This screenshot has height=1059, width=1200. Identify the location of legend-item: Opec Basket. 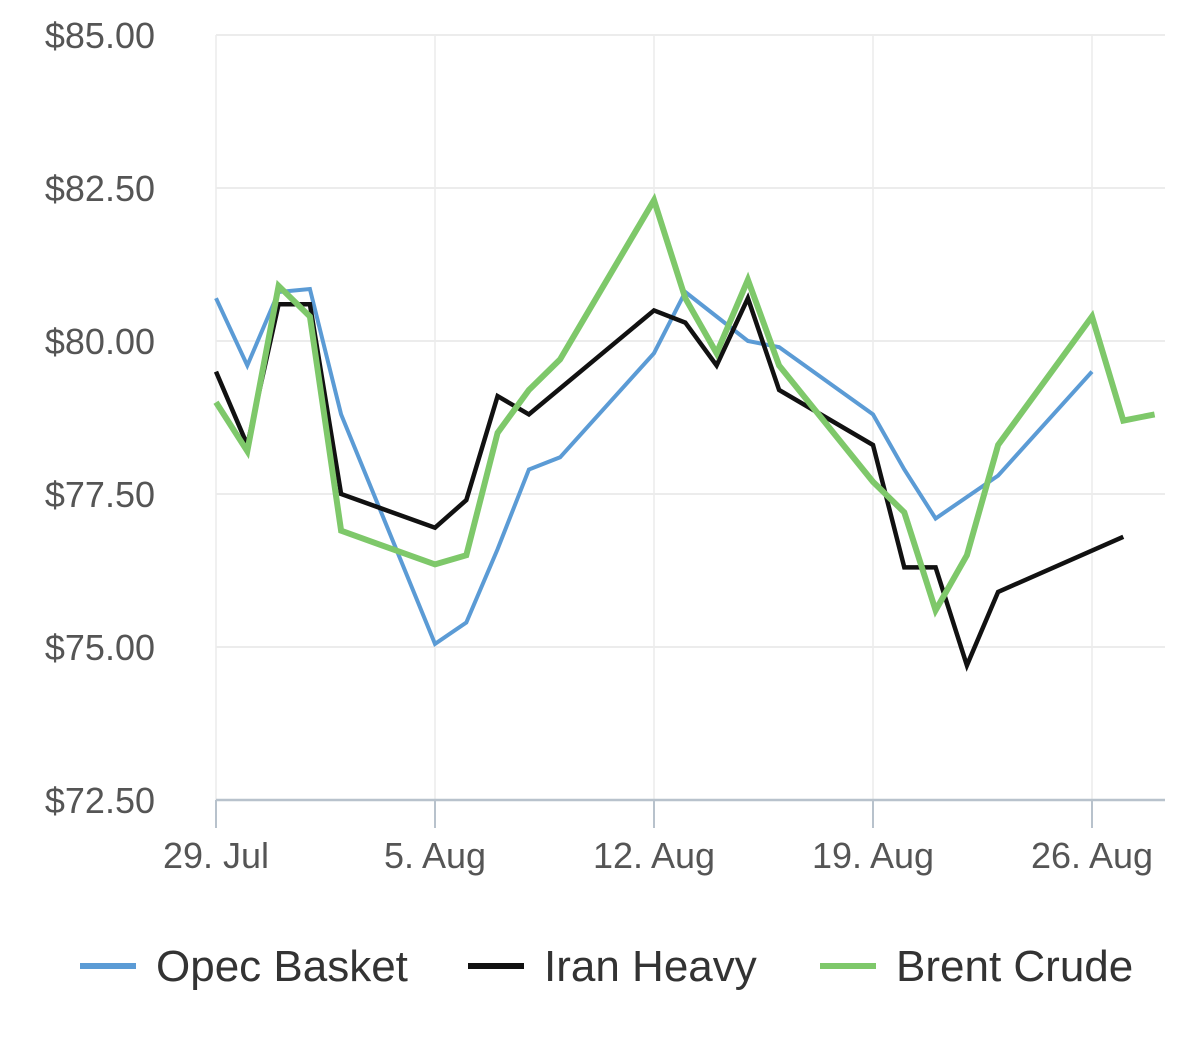
(244, 966).